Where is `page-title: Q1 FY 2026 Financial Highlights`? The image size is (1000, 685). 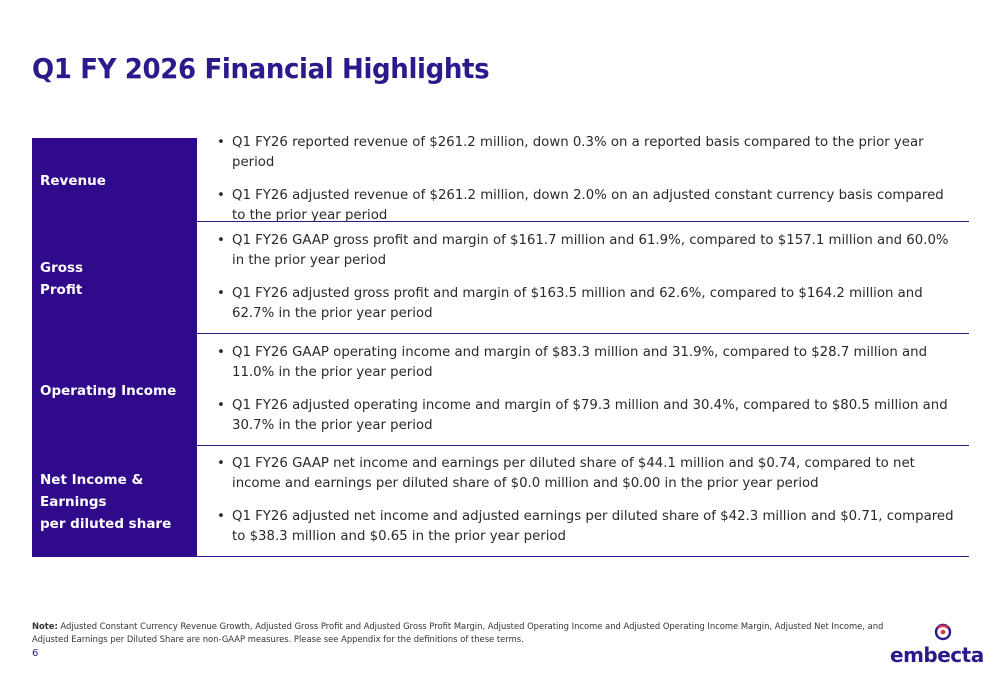 page-title: Q1 FY 2026 Financial Highlights is located at coordinates (261, 68).